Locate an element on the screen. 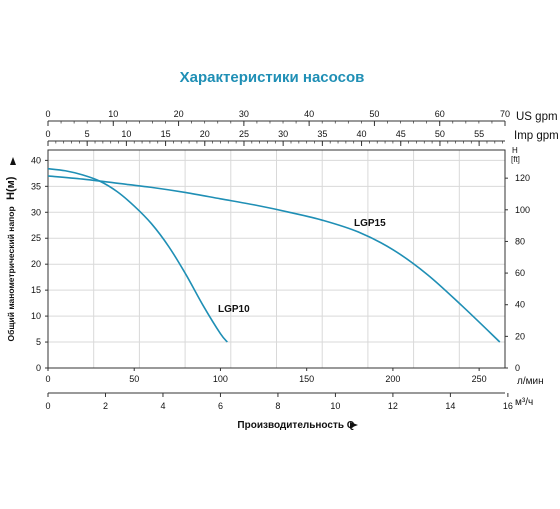 The width and height of the screenshot is (560, 509). us-gpm-tick-label: 40 is located at coordinates (309, 114).